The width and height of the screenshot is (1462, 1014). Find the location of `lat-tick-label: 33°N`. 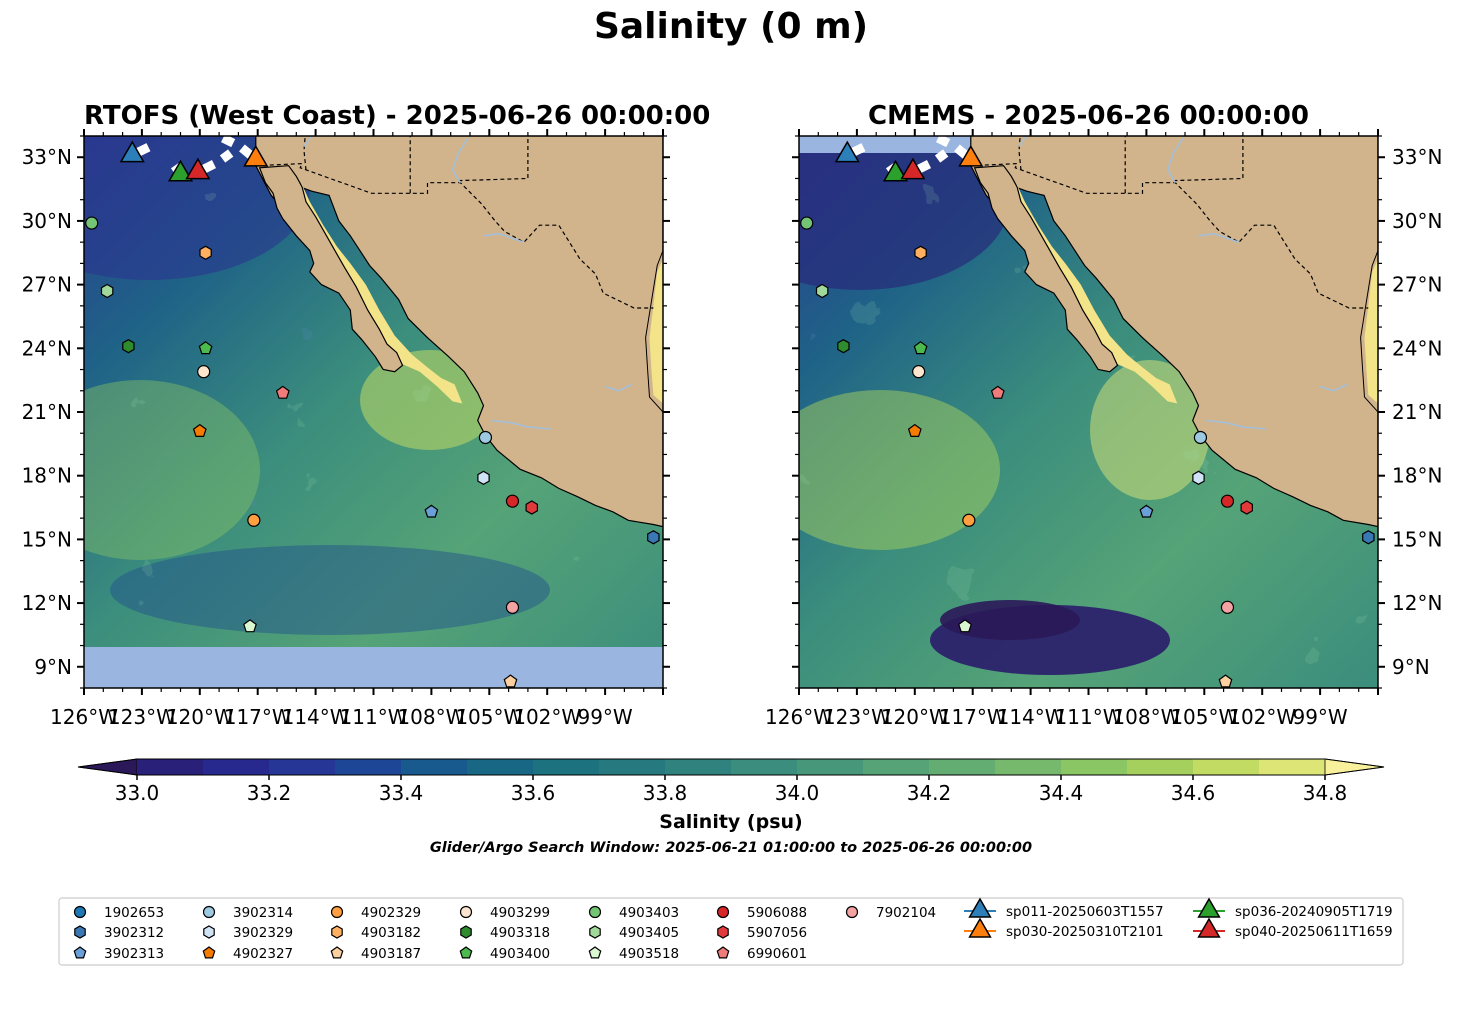

lat-tick-label: 33°N is located at coordinates (47, 157).